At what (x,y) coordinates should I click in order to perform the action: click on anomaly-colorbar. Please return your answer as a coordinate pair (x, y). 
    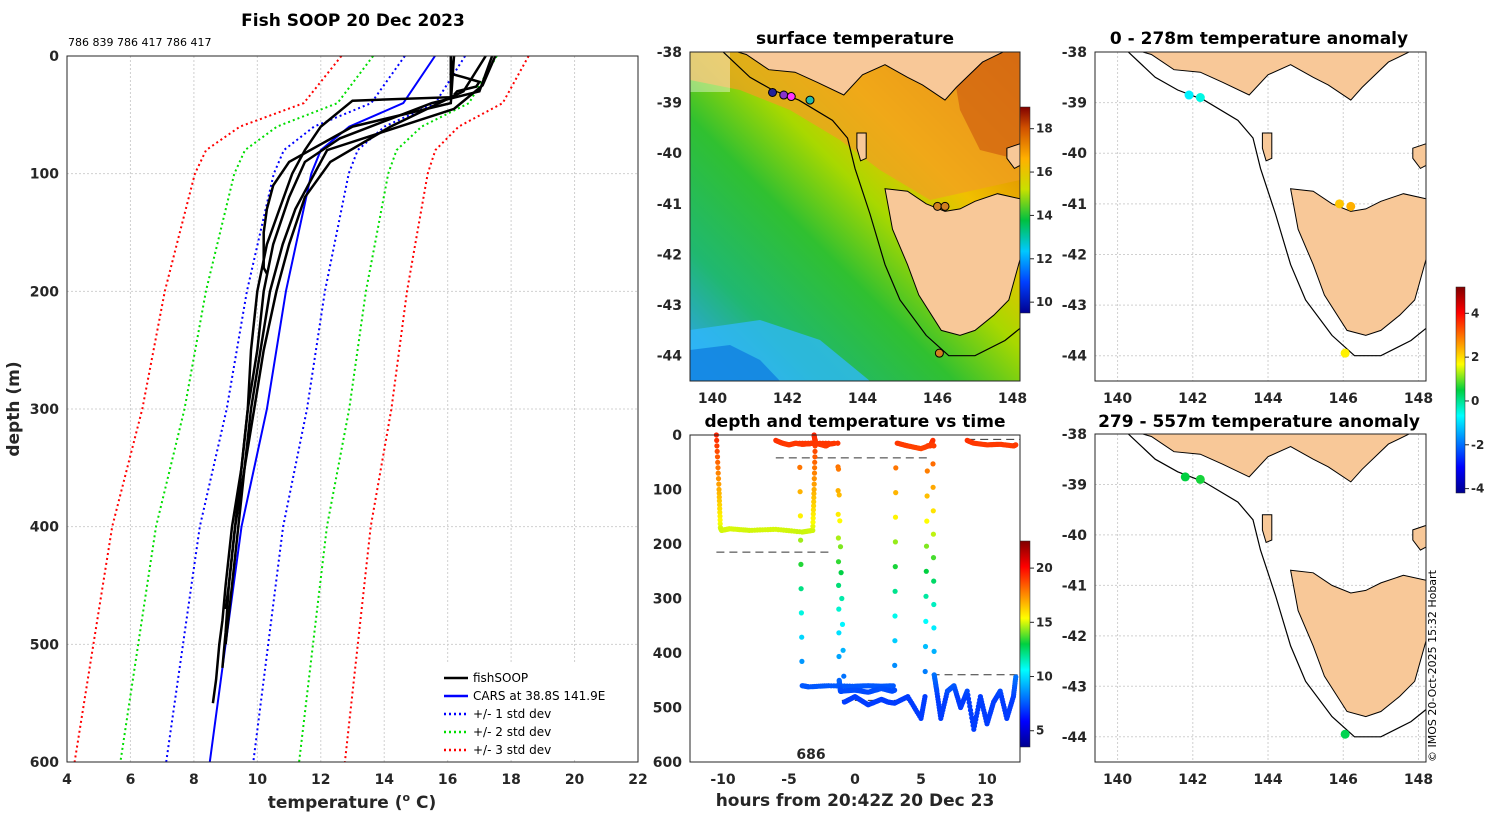
    Looking at the image, I should click on (1460, 390).